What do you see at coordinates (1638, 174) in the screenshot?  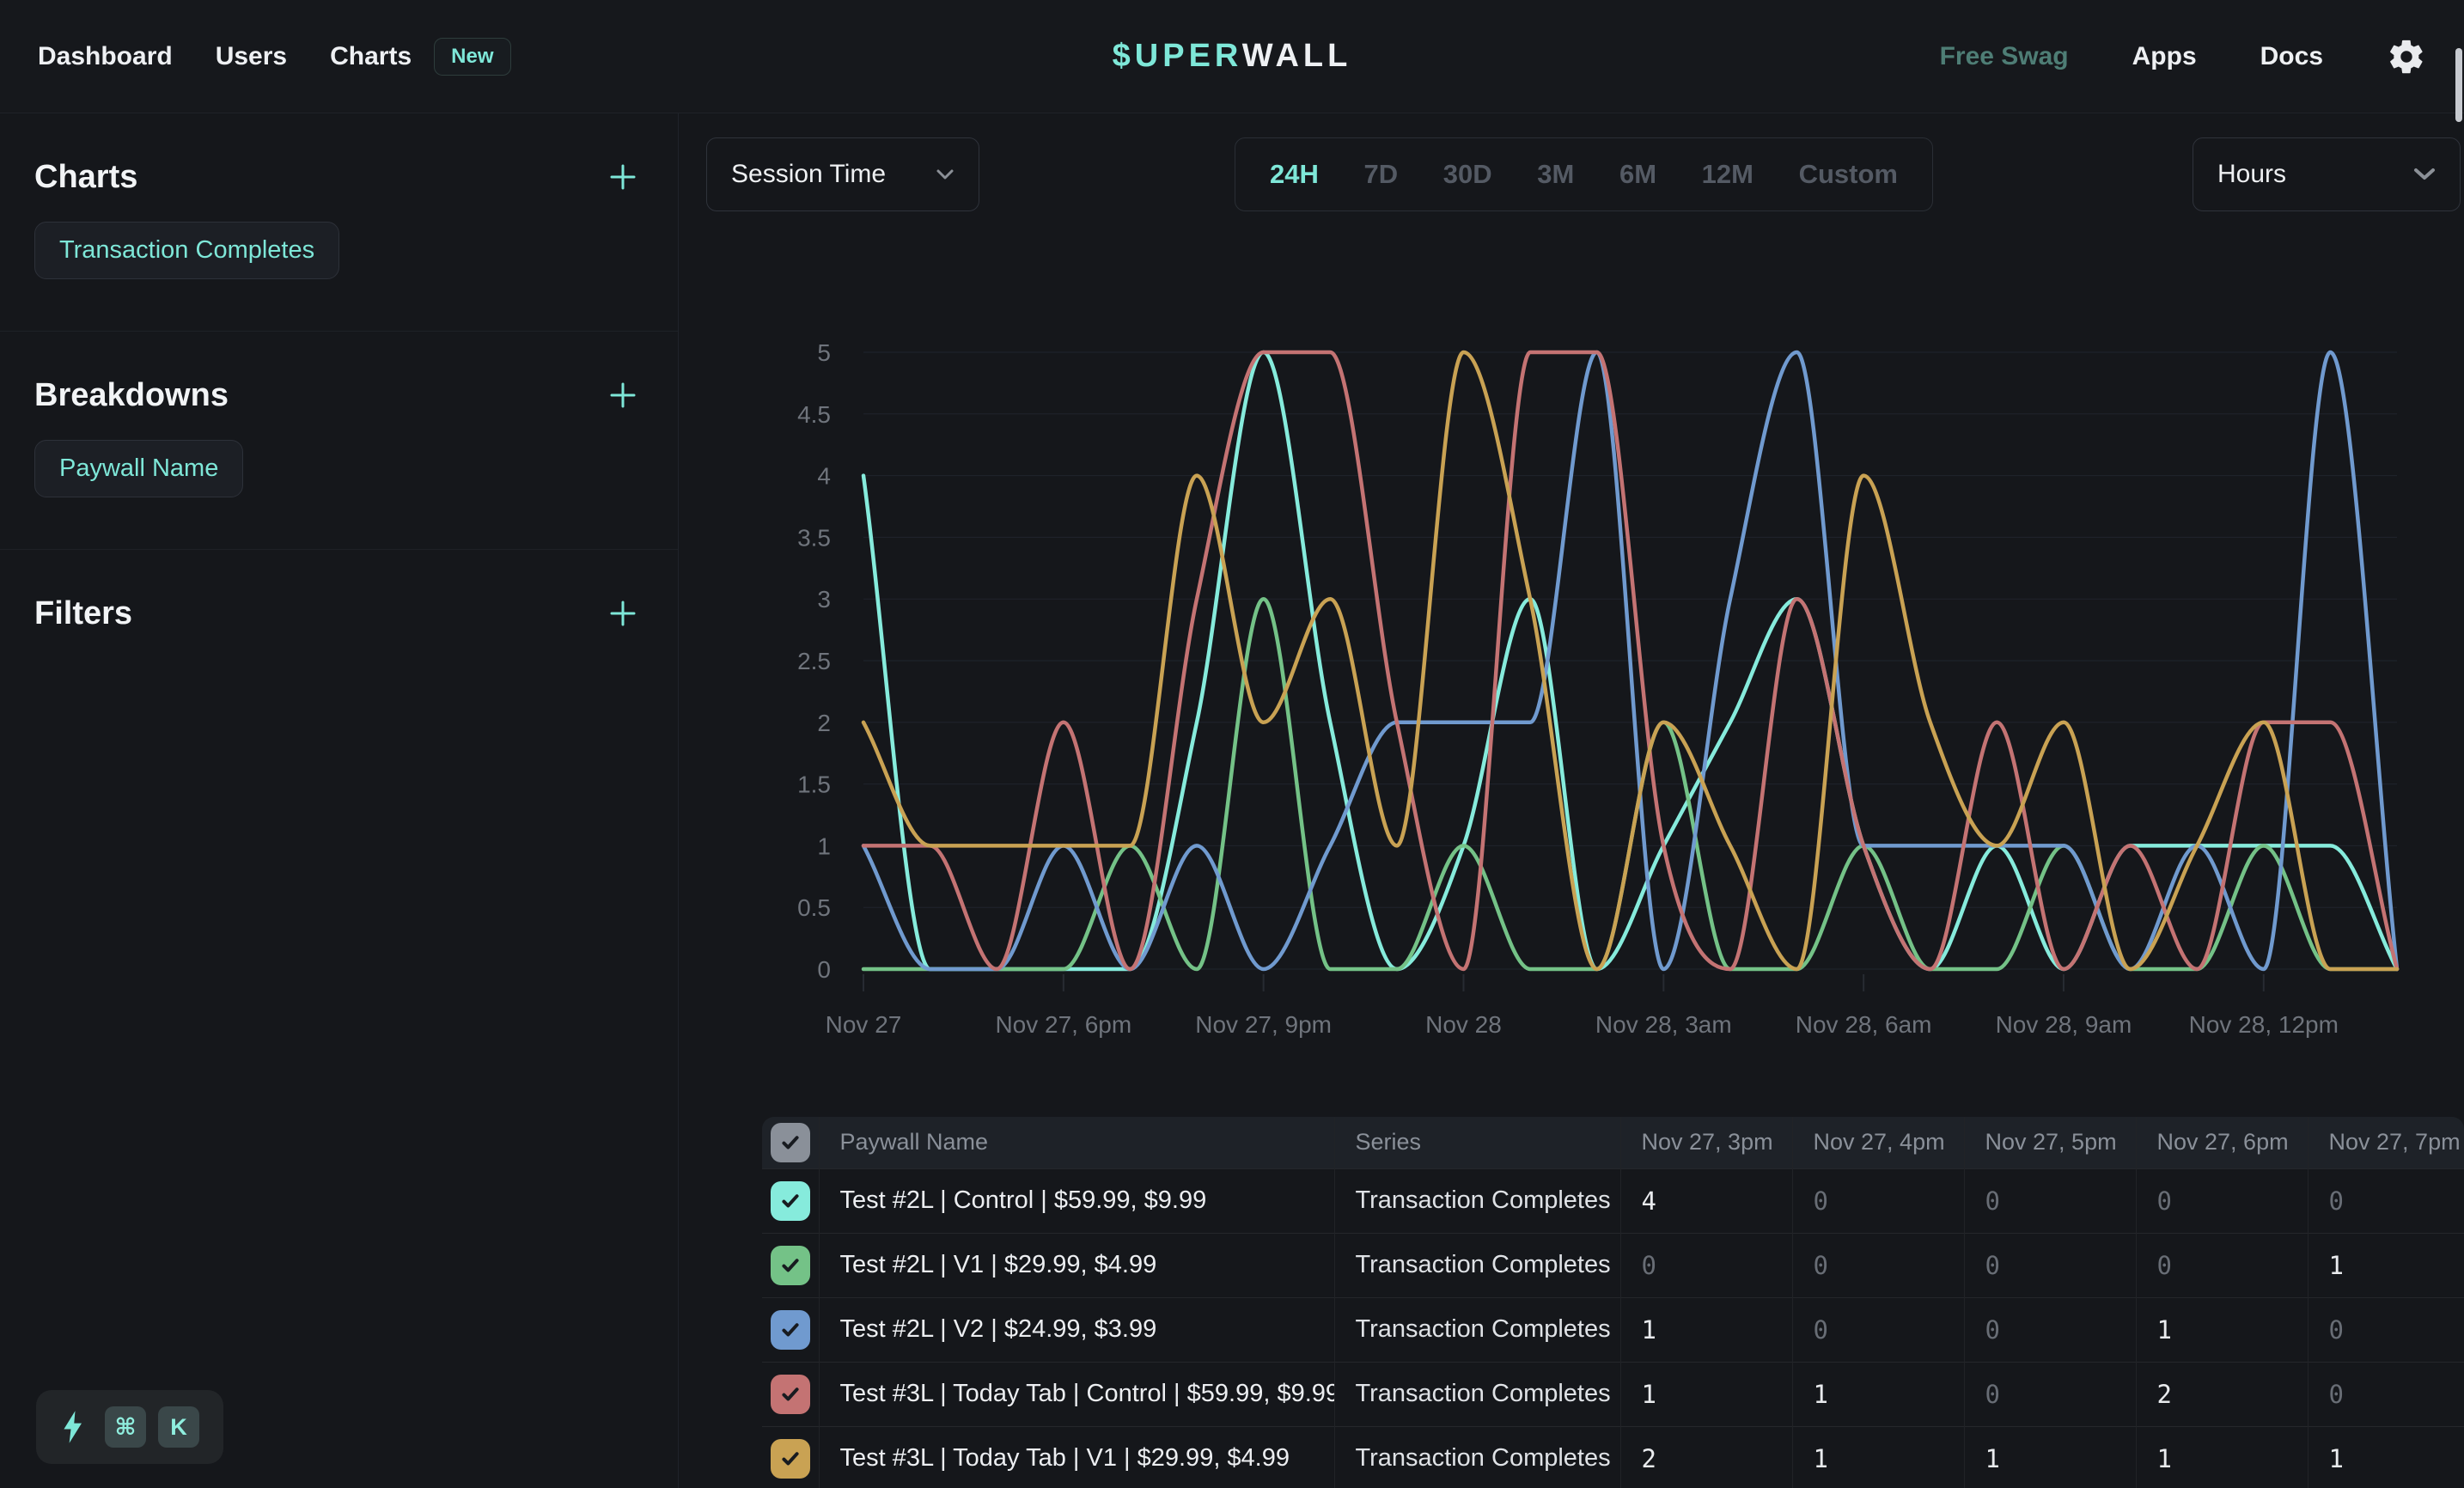 I see `range-tab-6m: 6M` at bounding box center [1638, 174].